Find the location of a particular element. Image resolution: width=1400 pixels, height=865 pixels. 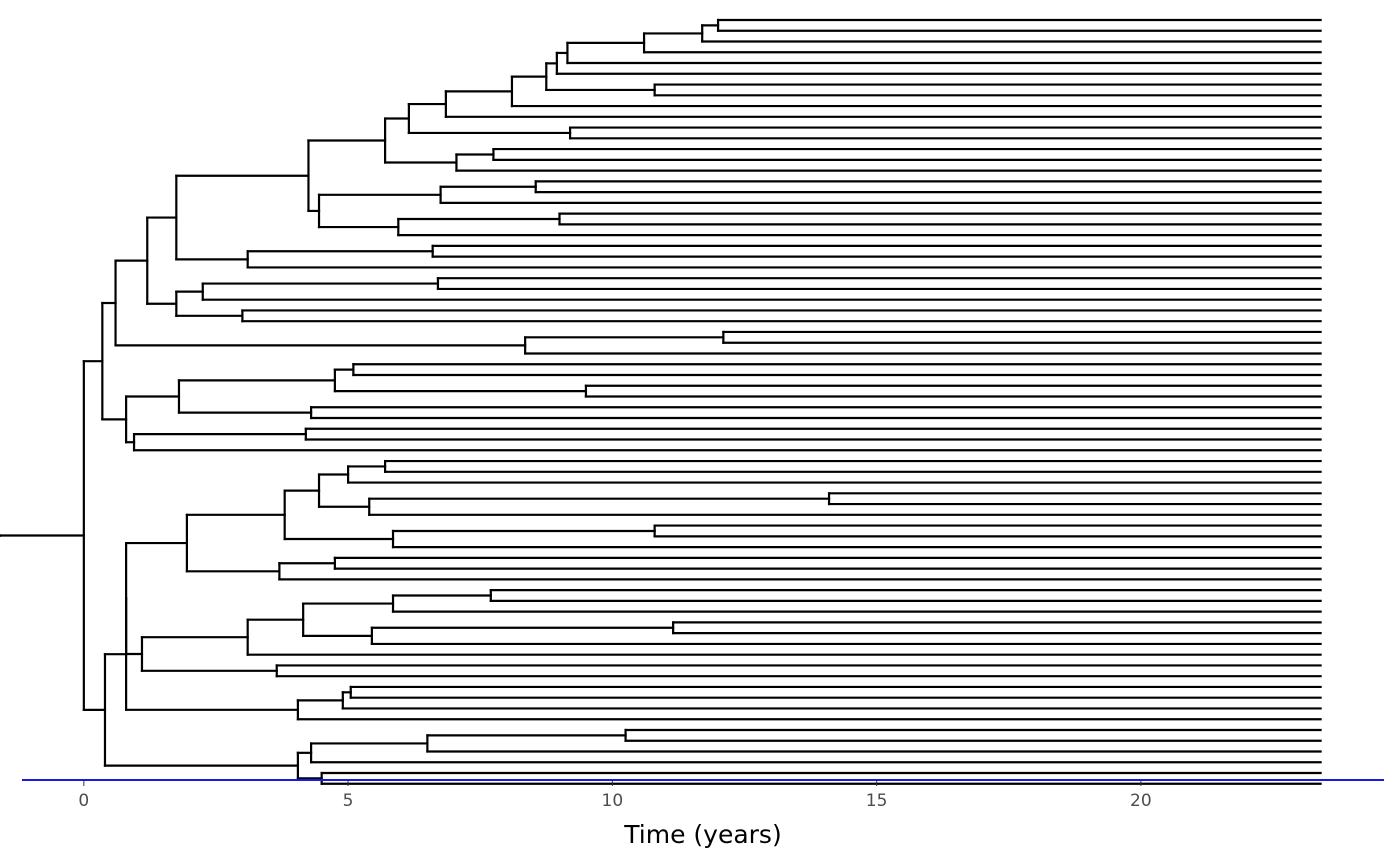

x-axis-ticks: 0 5 10 15 20 is located at coordinates (614, 796).